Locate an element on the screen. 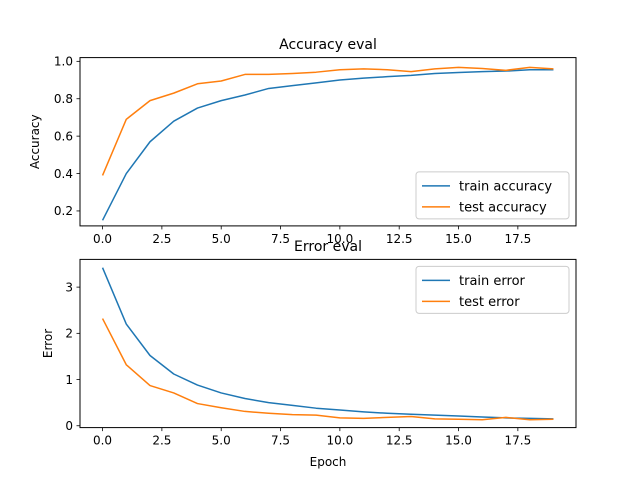 The height and width of the screenshot is (480, 640). accuracy-eval-legend-label-test-accuracy: test accuracy is located at coordinates (503, 207).